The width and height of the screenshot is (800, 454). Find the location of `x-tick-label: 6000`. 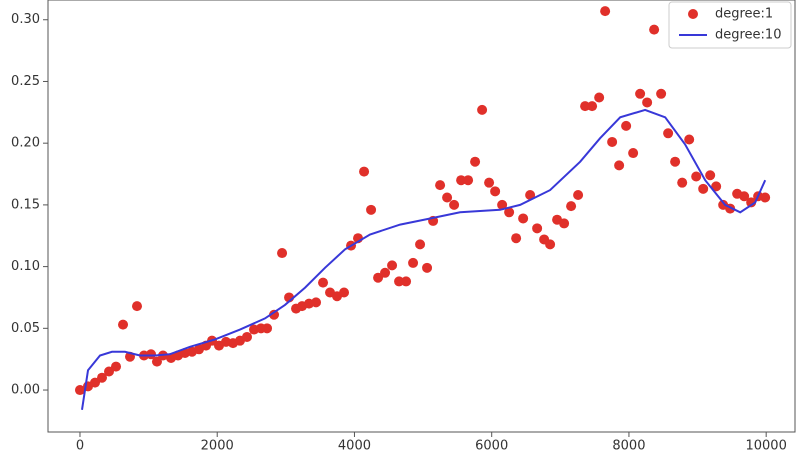

x-tick-label: 6000 is located at coordinates (491, 446).